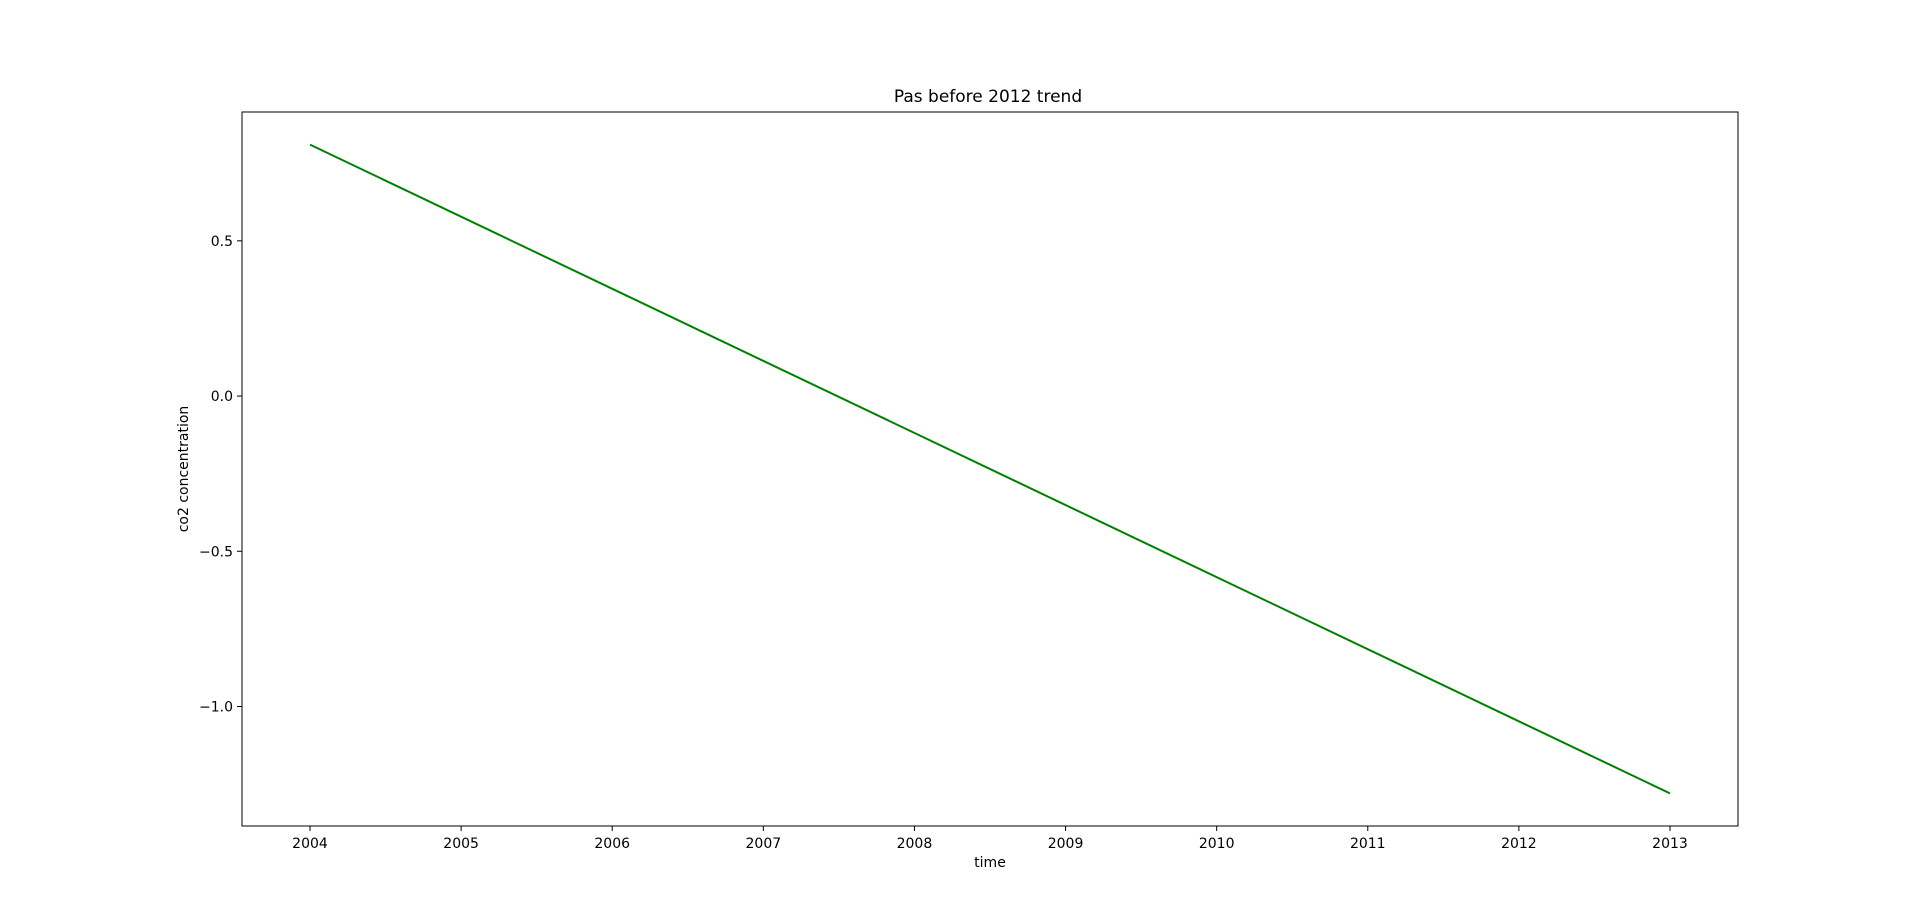 The width and height of the screenshot is (1920, 923). Describe the element at coordinates (990, 863) in the screenshot. I see `x-axis-label: time` at that location.